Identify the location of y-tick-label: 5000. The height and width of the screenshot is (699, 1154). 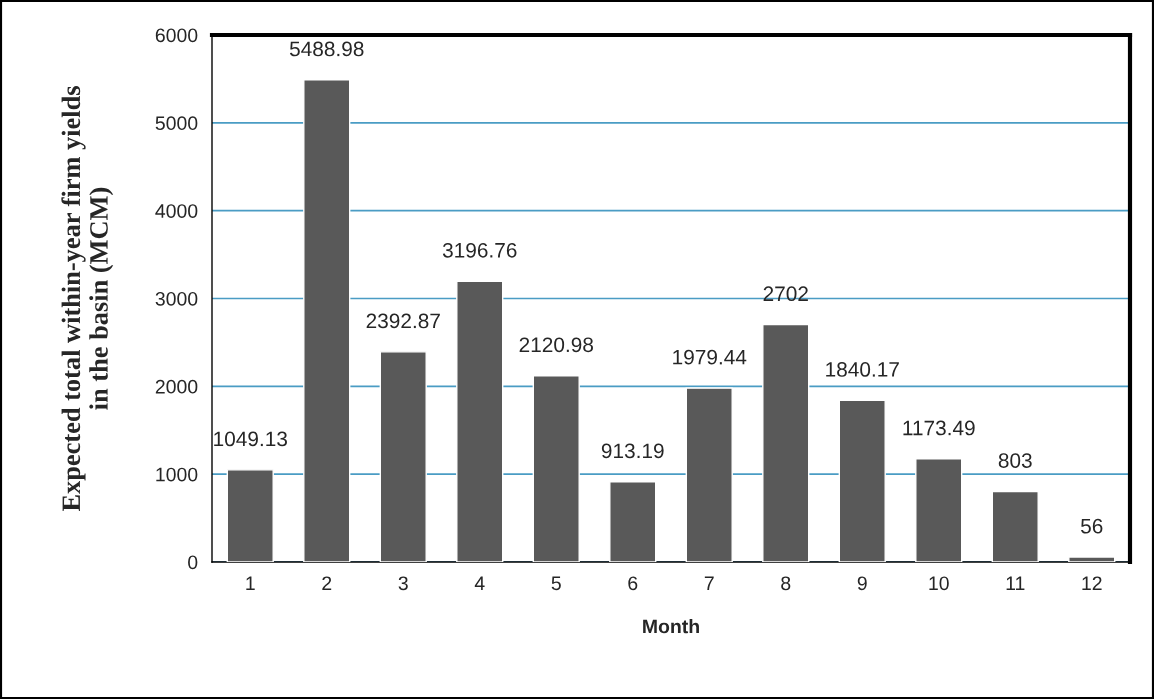
(176, 123).